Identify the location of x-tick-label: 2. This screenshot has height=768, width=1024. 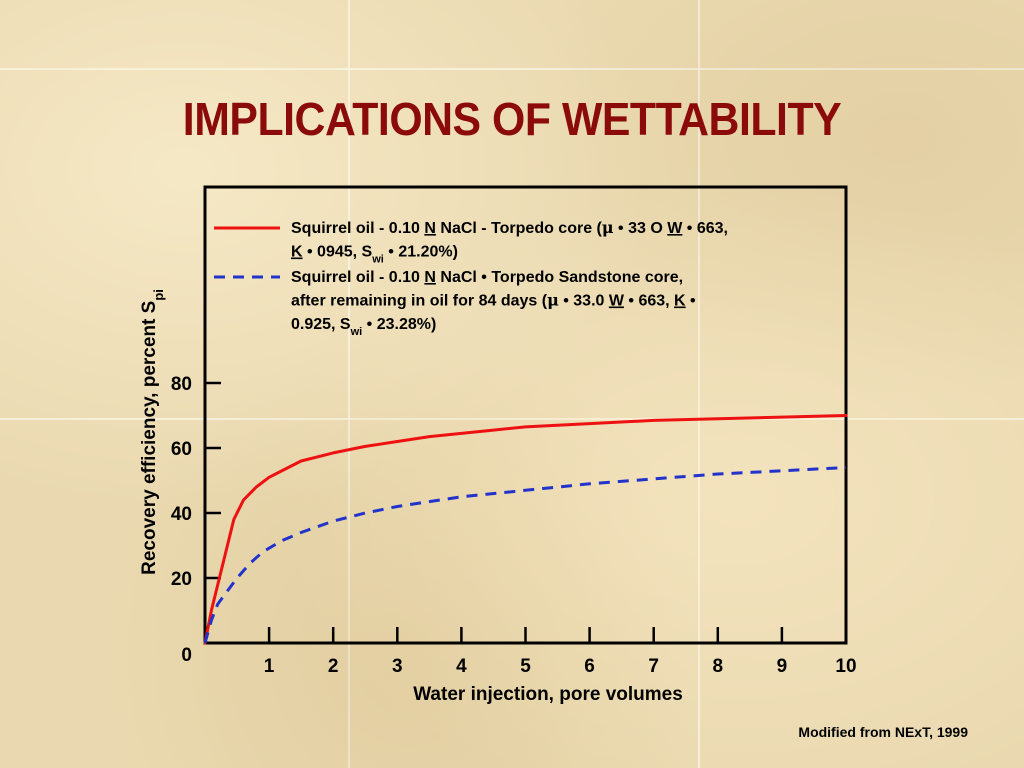
(333, 666).